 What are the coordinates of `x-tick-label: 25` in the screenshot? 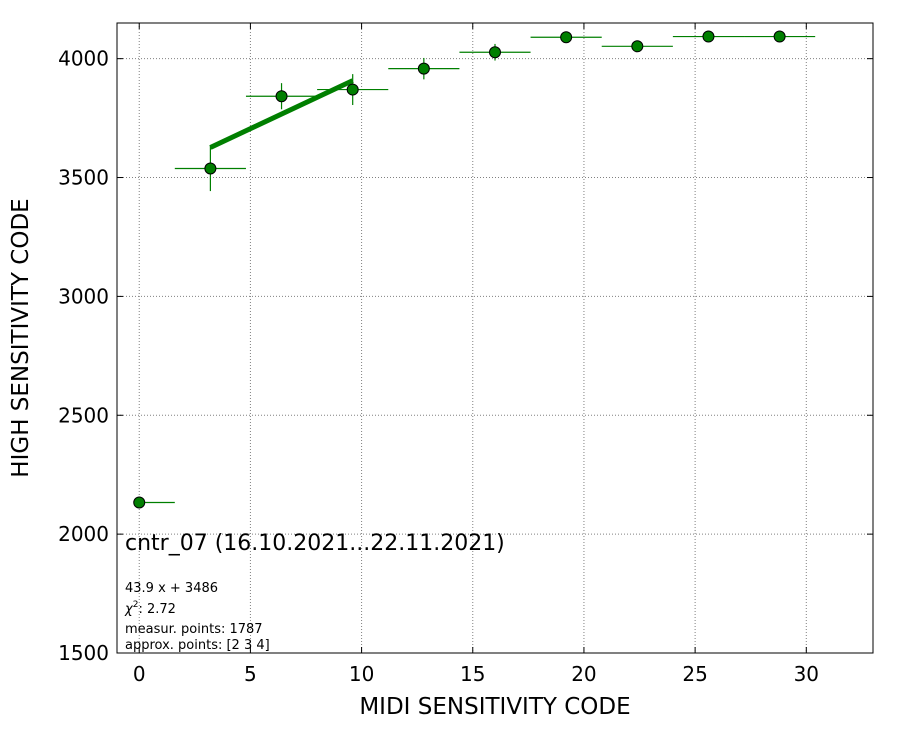 It's located at (694, 674).